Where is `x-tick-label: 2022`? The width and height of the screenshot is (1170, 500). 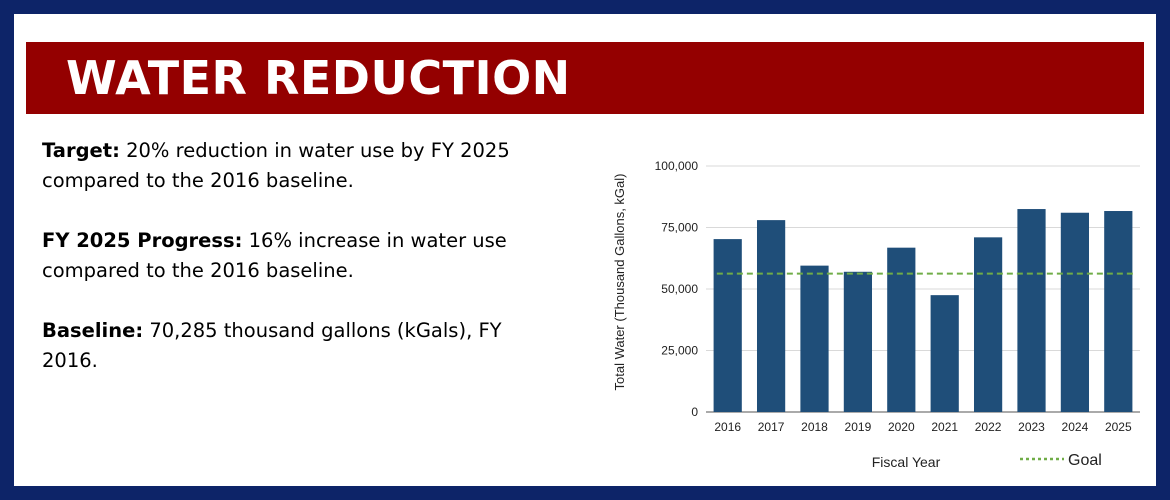
x-tick-label: 2022 is located at coordinates (988, 427).